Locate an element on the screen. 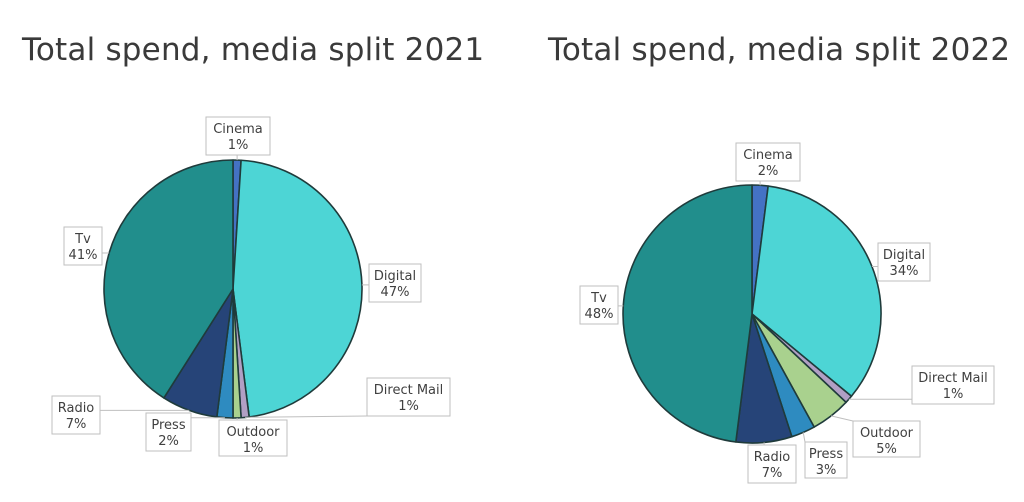 The image size is (1024, 502). pie-slice-tv-2021 is located at coordinates (168, 279).